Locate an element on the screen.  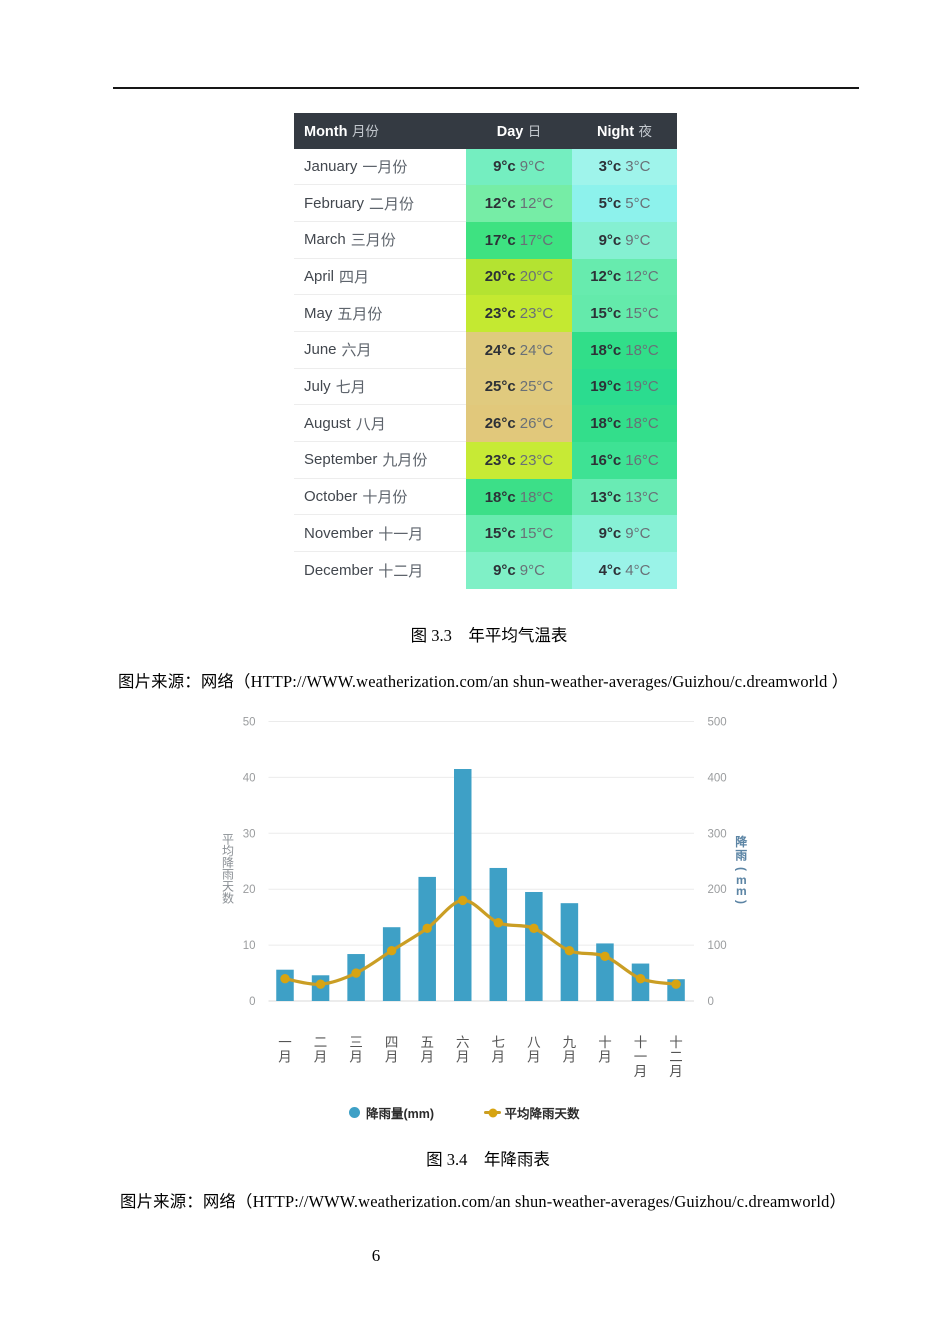
day-temp-cell: 23°c 23°C is located at coordinates (519, 313).